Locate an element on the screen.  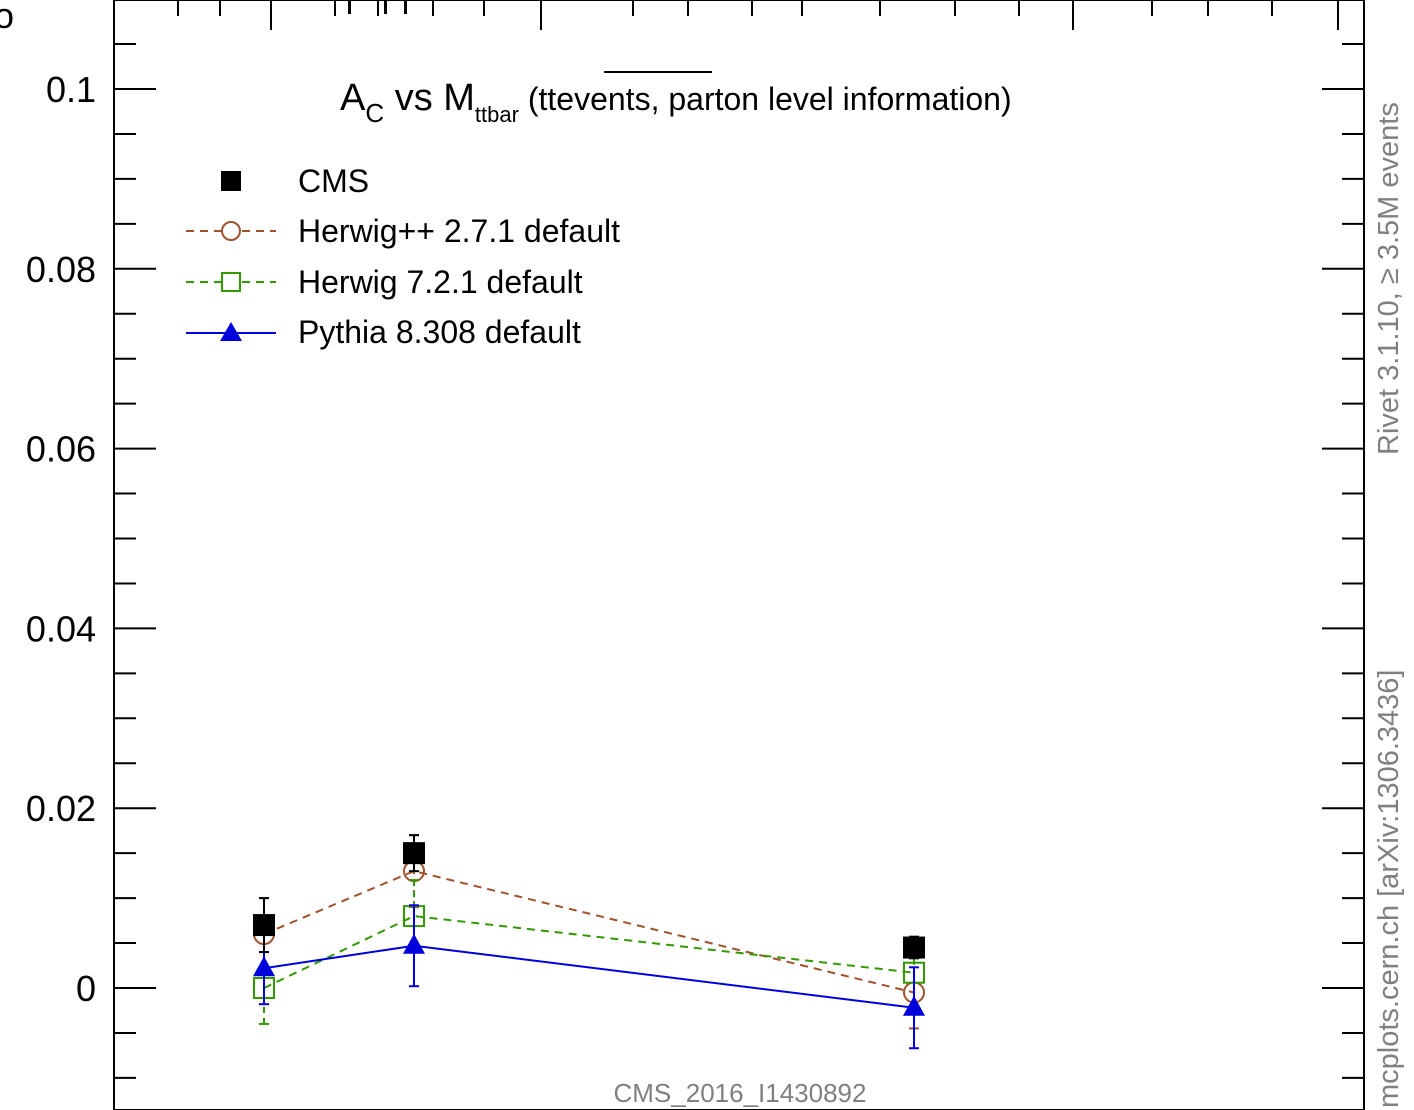
y-tick-label: 0.06 is located at coordinates (61, 449).